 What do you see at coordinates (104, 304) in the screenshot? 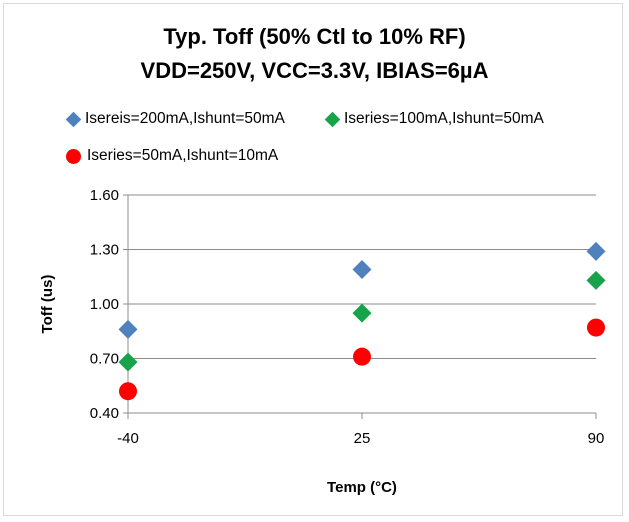
I see `y-tick-label: 1.00` at bounding box center [104, 304].